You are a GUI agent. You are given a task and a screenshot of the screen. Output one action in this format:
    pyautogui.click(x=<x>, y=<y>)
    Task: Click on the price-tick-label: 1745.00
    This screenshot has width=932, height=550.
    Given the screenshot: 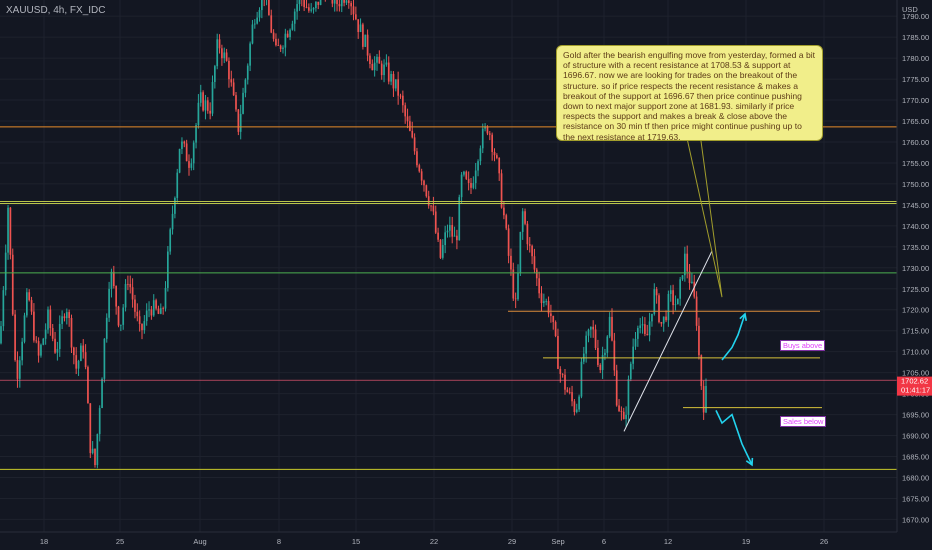 What is the action you would take?
    pyautogui.click(x=915, y=205)
    